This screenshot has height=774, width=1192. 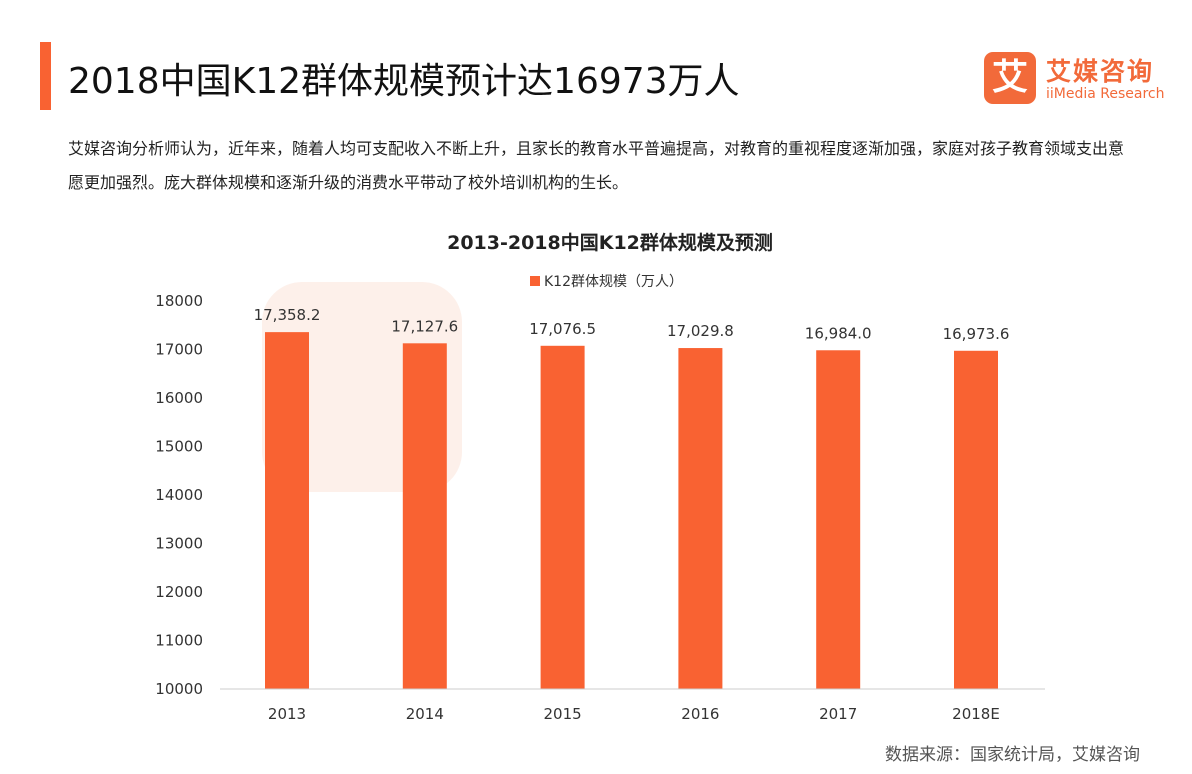 I want to click on data-label: 17,076.5, so click(x=562, y=329).